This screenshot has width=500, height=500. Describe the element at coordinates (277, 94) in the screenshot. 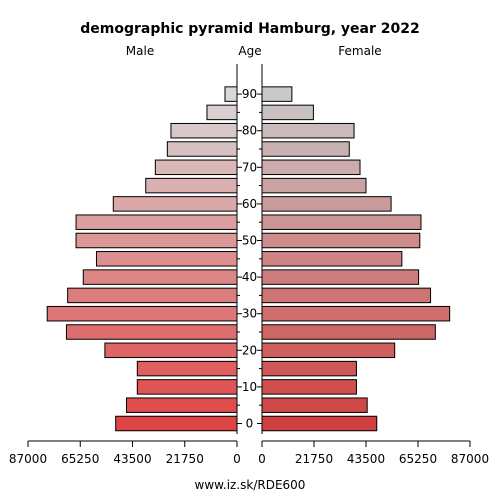

I see `female-bar-90+` at that location.